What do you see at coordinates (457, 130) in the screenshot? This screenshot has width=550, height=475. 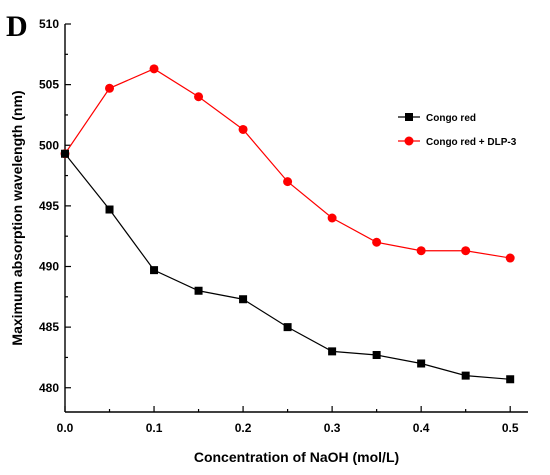 I see `legend: Congo red Congo red + DLP-3` at bounding box center [457, 130].